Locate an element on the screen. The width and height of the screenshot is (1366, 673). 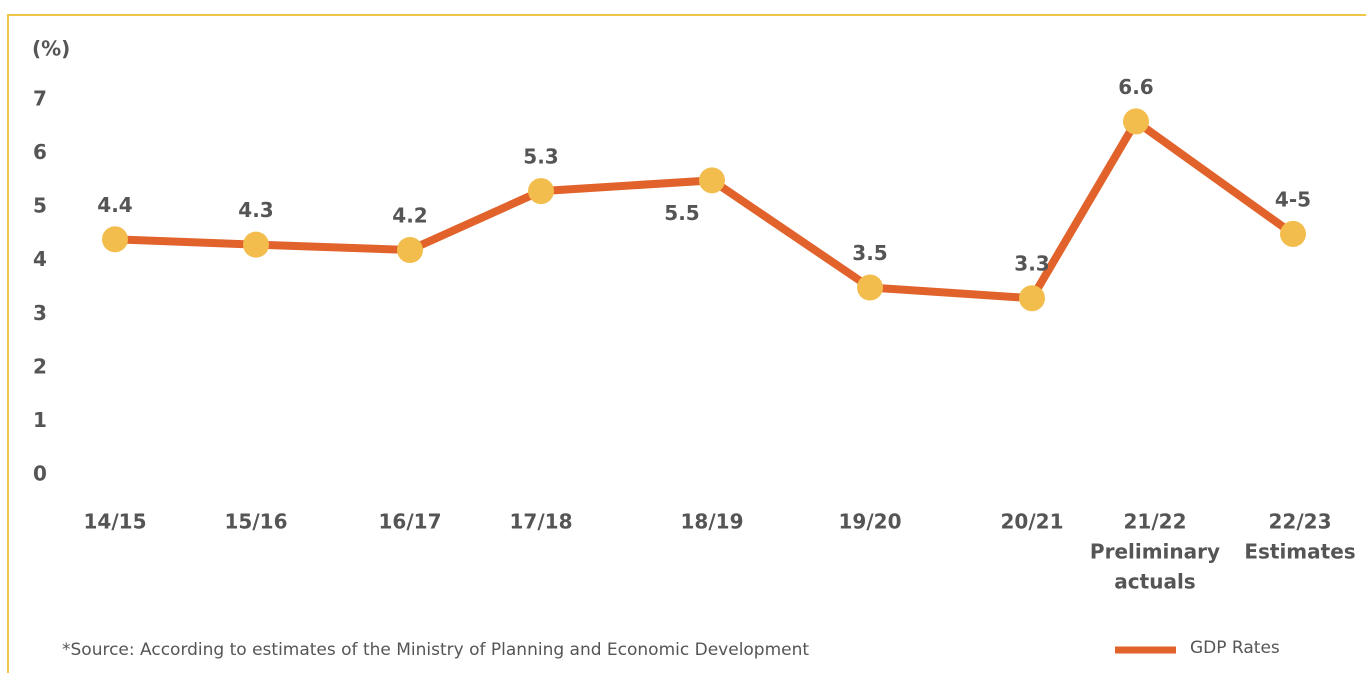
y-tick-label: 0 is located at coordinates (40, 474).